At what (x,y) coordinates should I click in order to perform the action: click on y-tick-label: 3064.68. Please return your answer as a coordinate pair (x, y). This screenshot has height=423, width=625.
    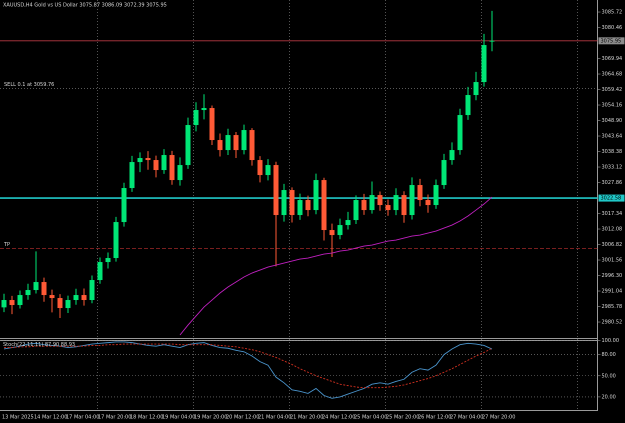
    Looking at the image, I should click on (612, 75).